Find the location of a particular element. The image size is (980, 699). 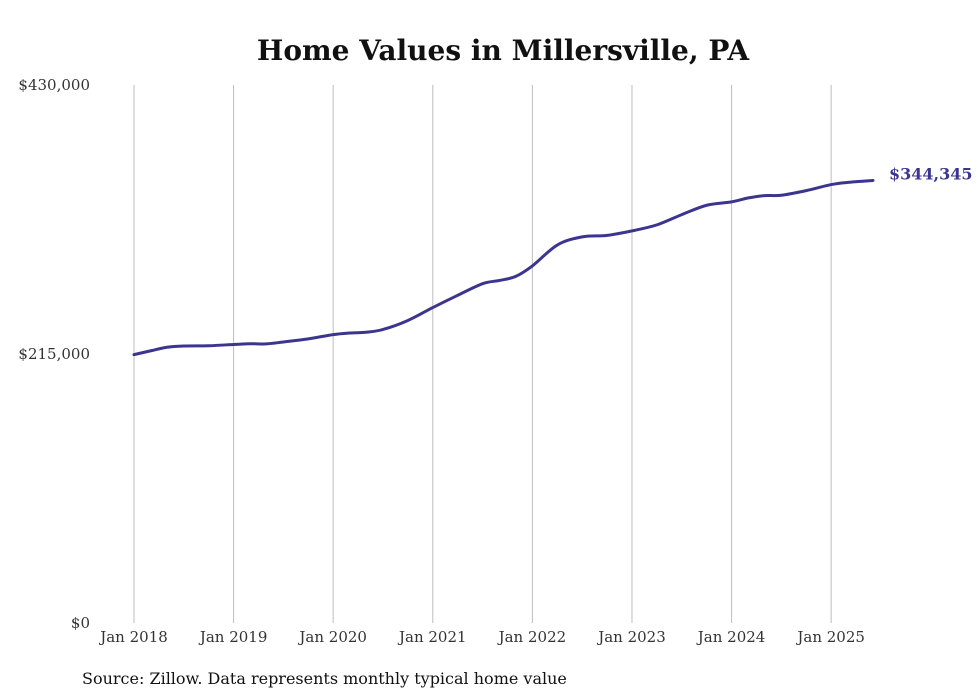

y-tick-label: $430,000 is located at coordinates (54, 85).